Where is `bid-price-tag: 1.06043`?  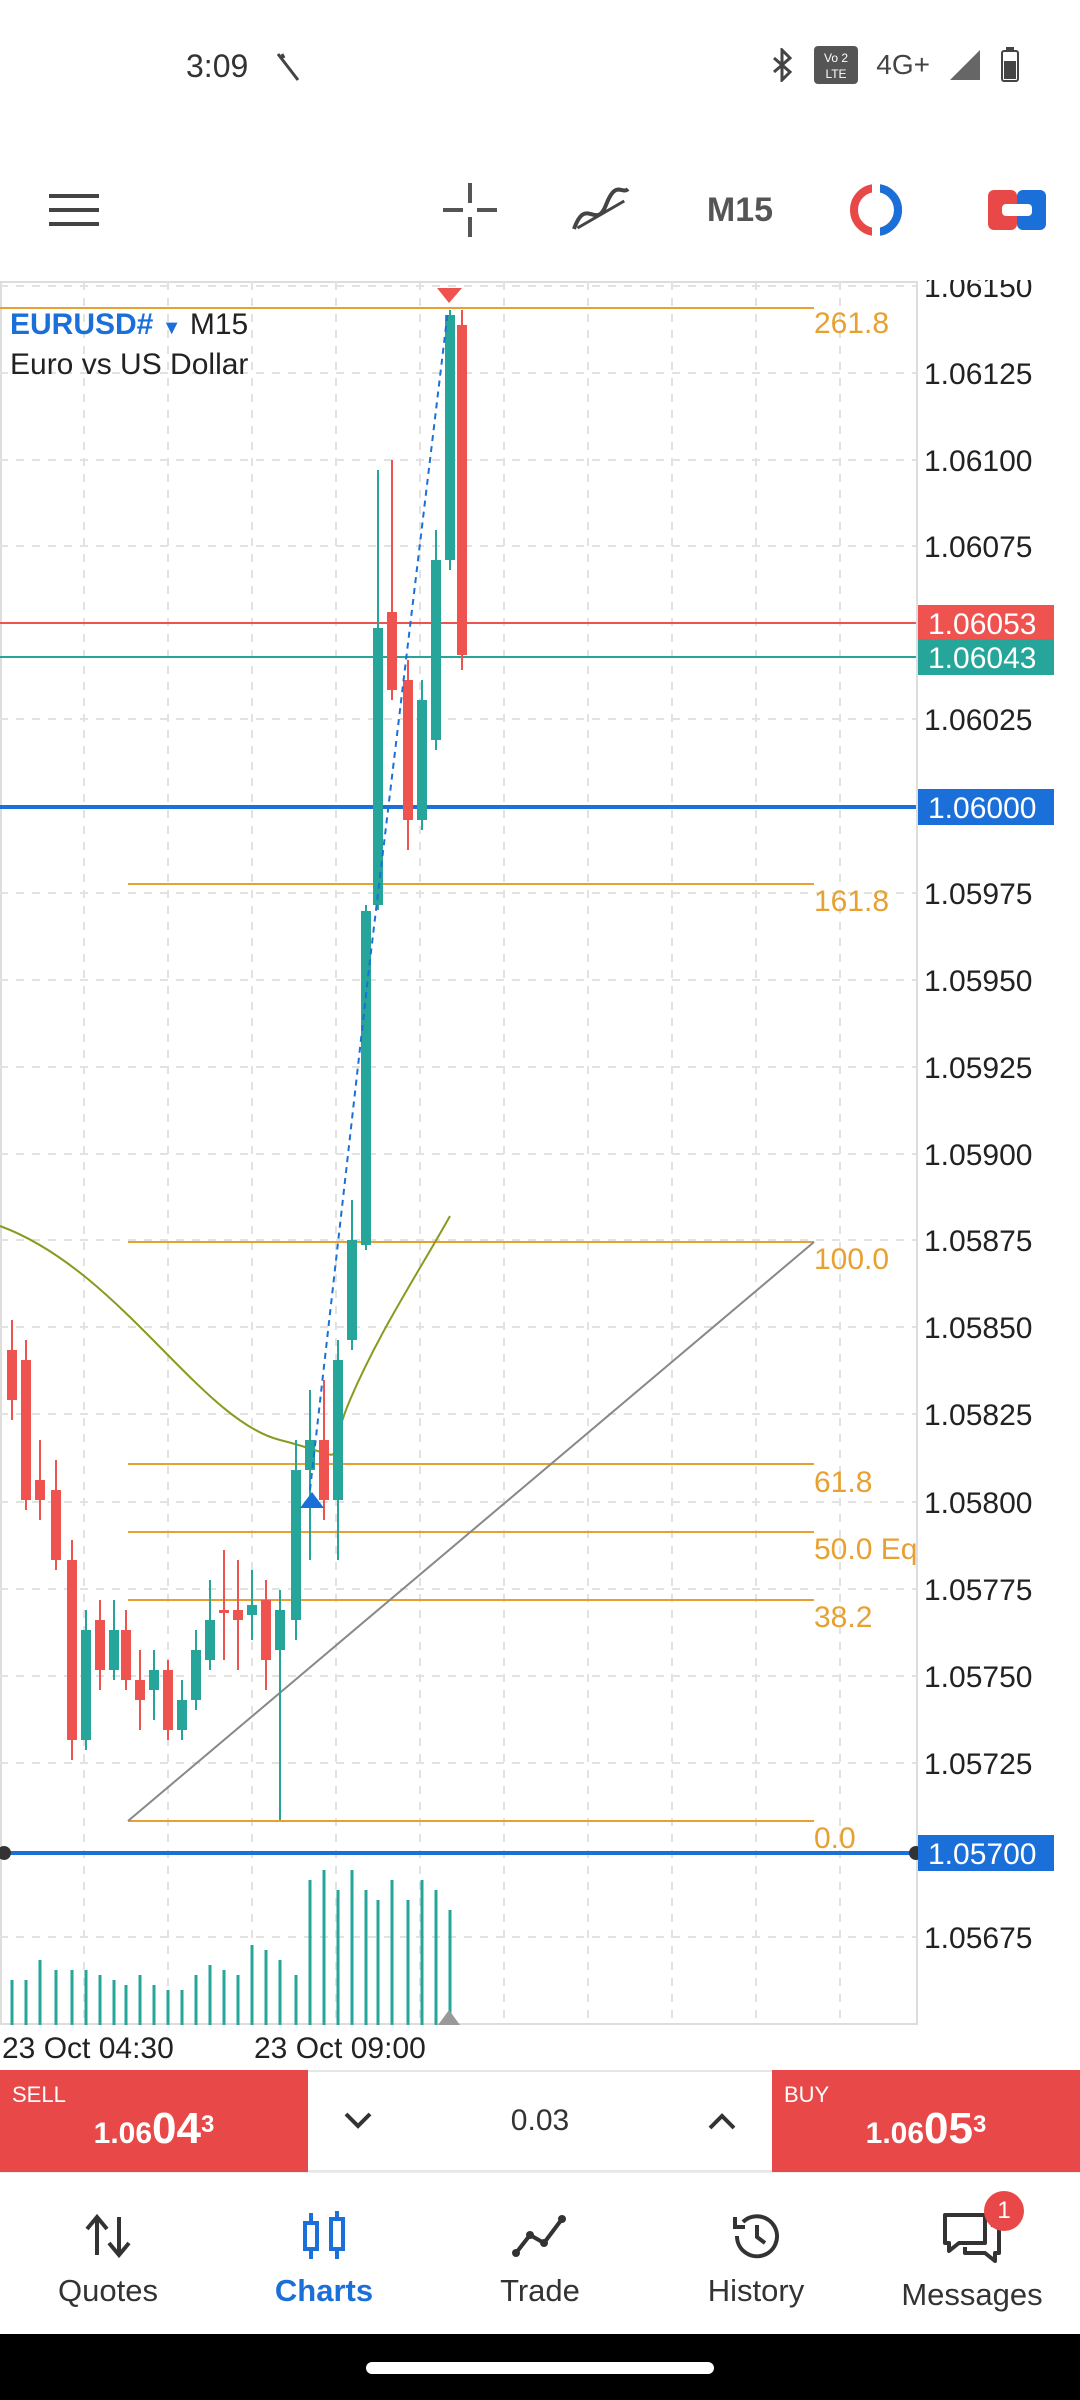
bid-price-tag: 1.06043 is located at coordinates (982, 658).